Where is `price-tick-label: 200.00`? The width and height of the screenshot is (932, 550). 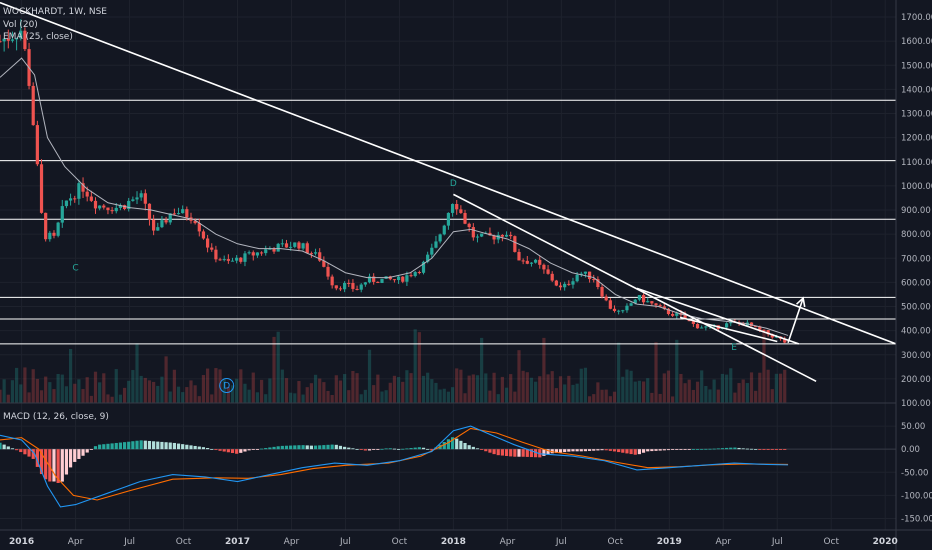 price-tick-label: 200.00 is located at coordinates (916, 380).